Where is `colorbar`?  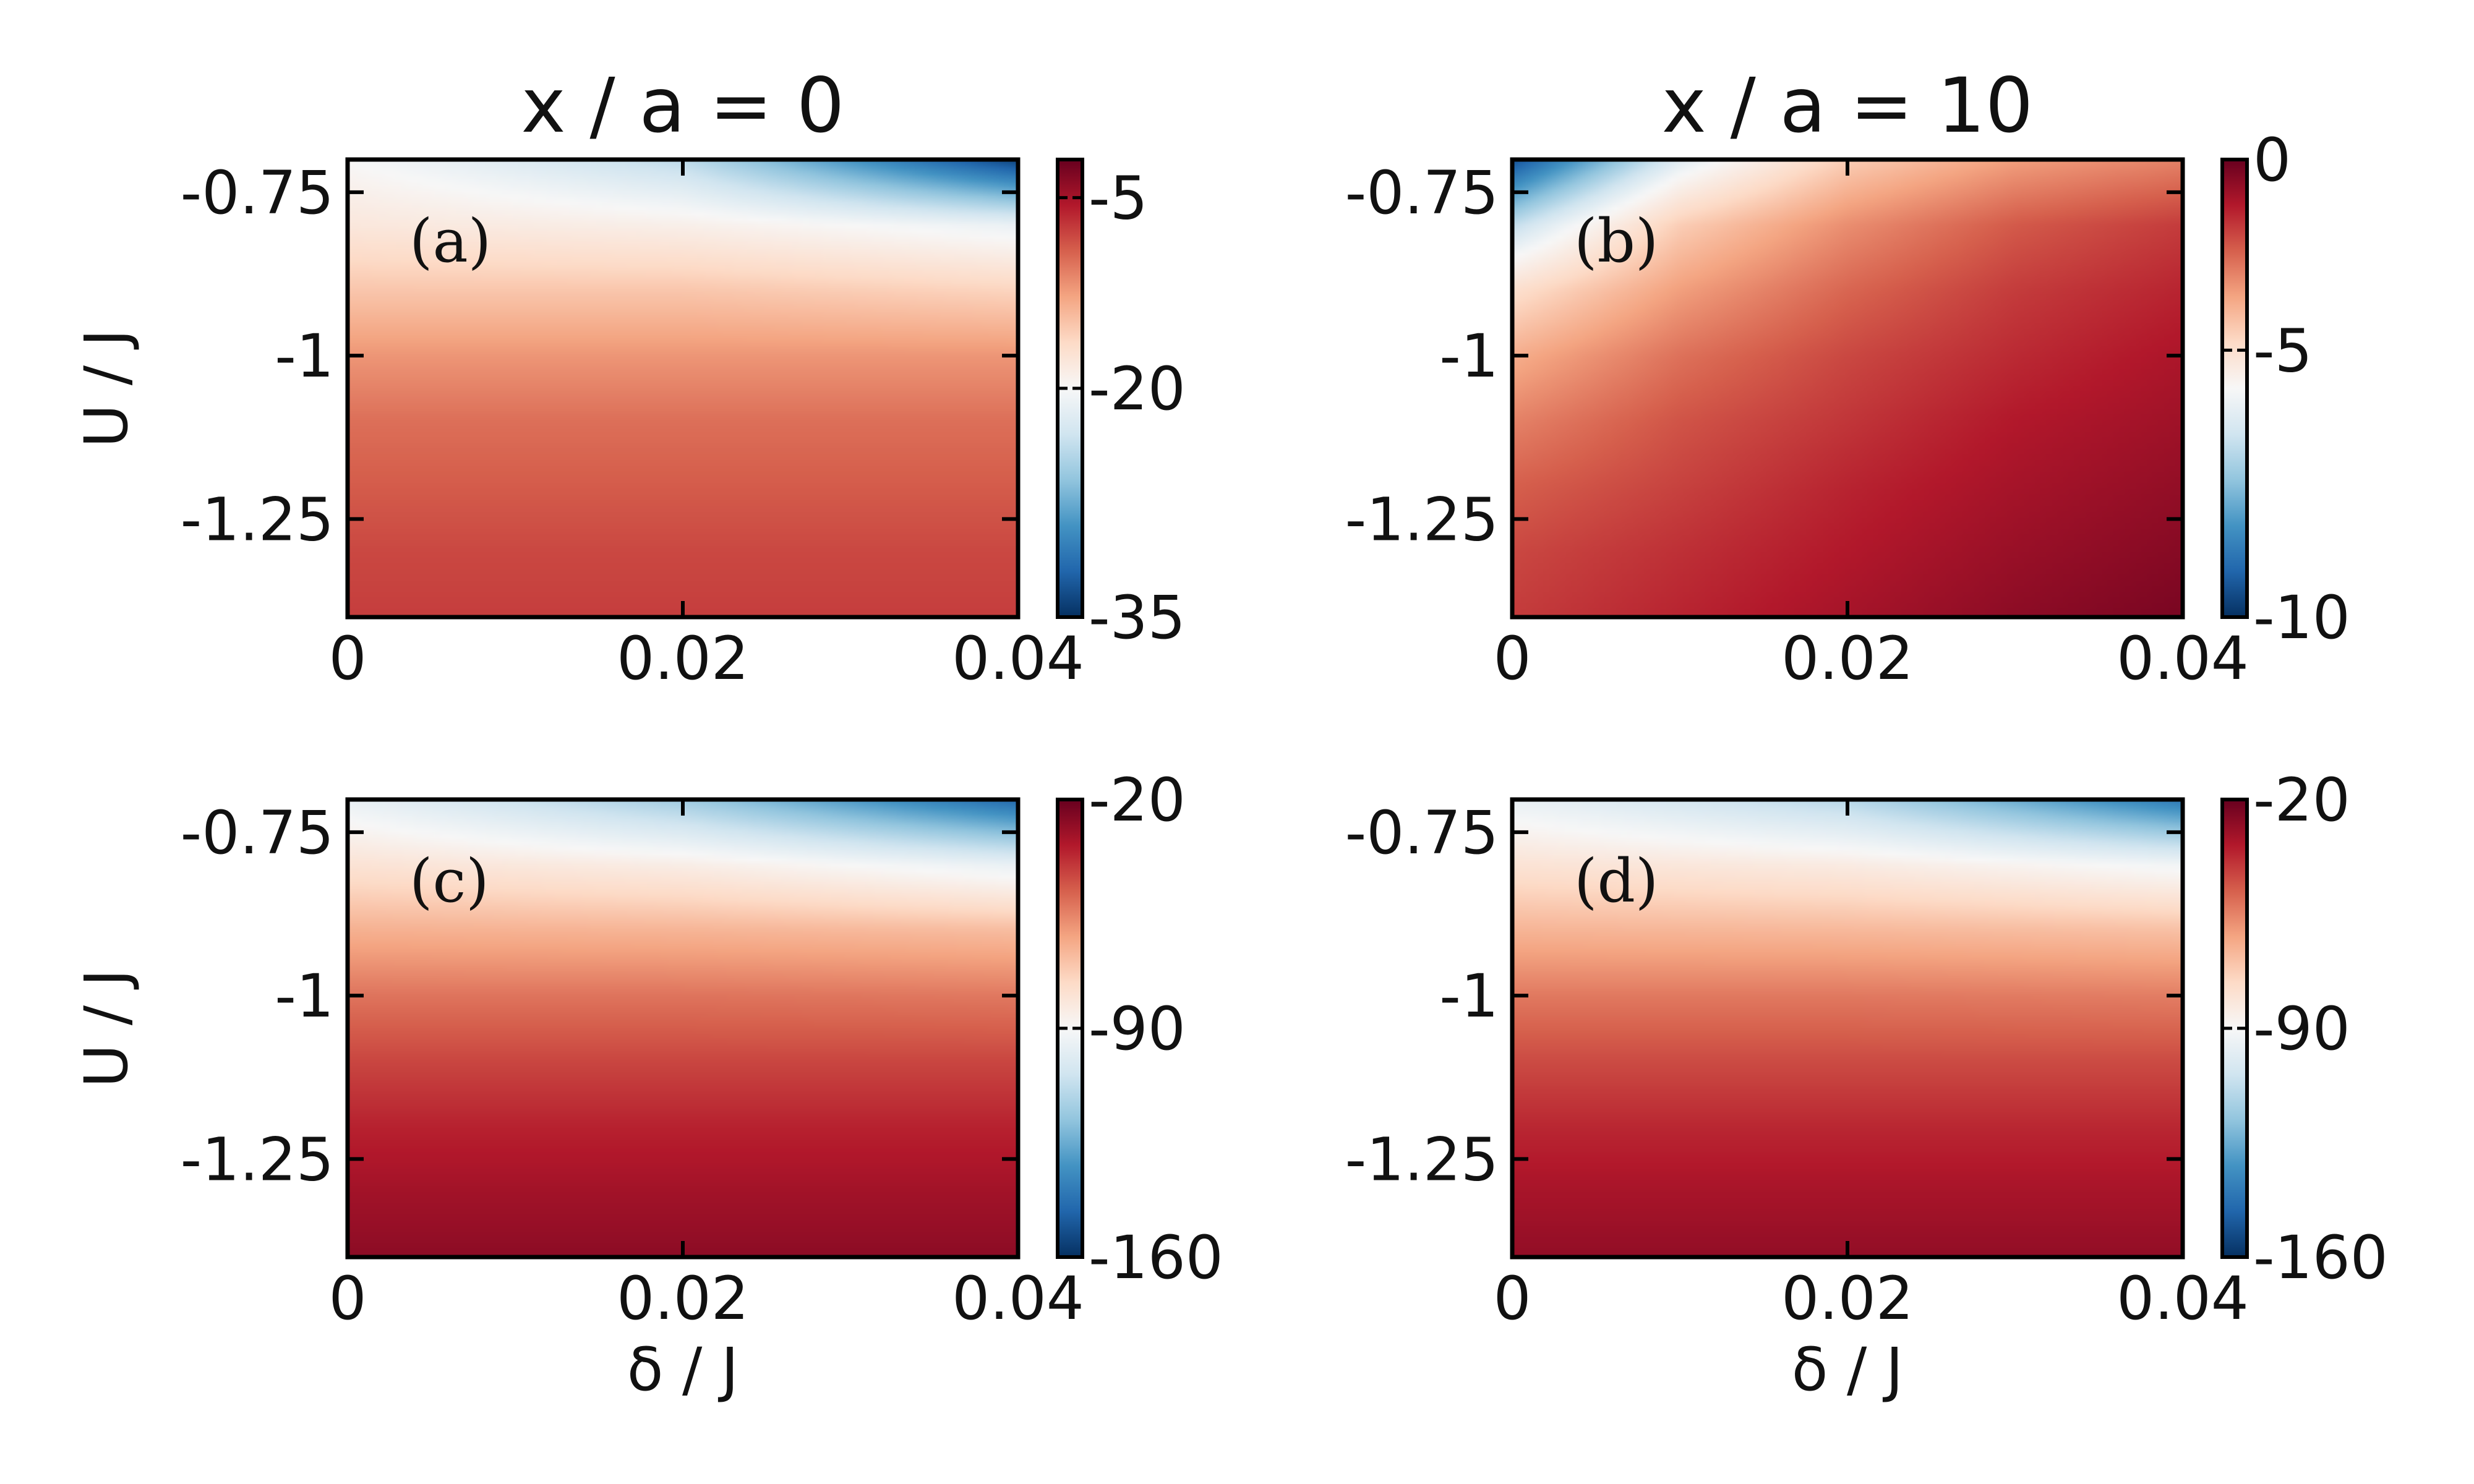
colorbar is located at coordinates (2234, 388).